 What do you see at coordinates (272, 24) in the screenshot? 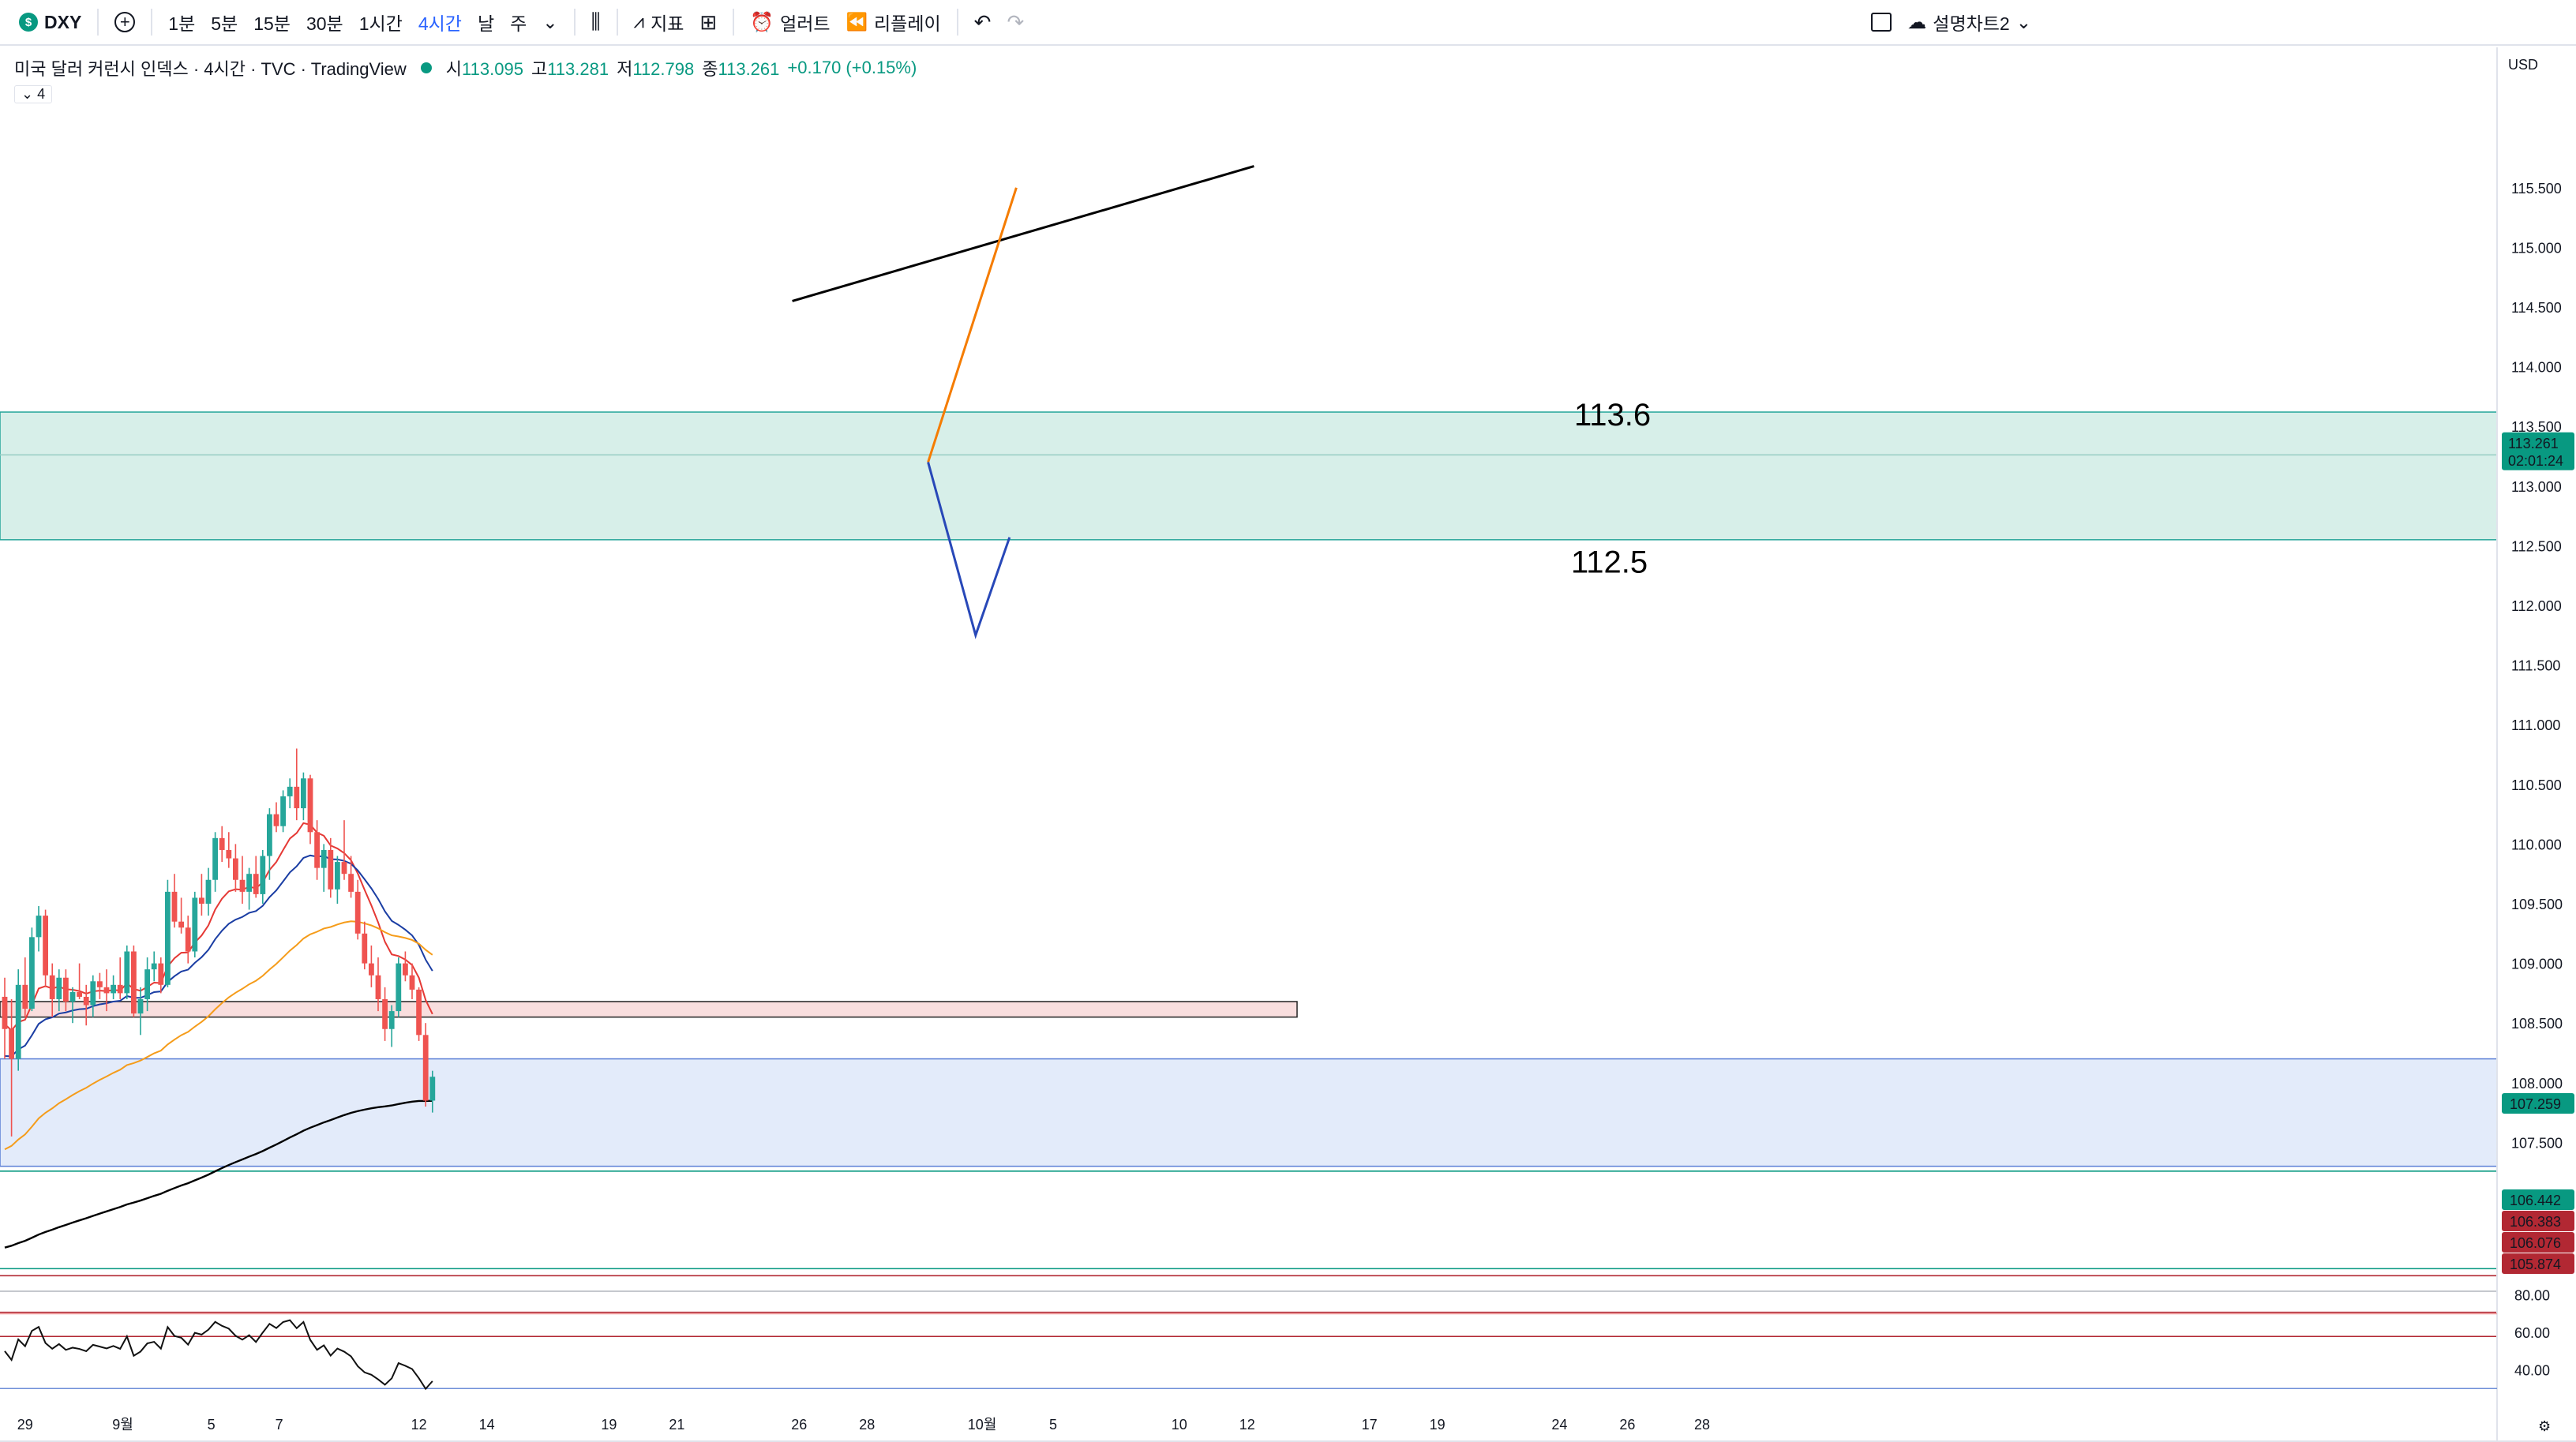
I see `interval-15m: 15분` at bounding box center [272, 24].